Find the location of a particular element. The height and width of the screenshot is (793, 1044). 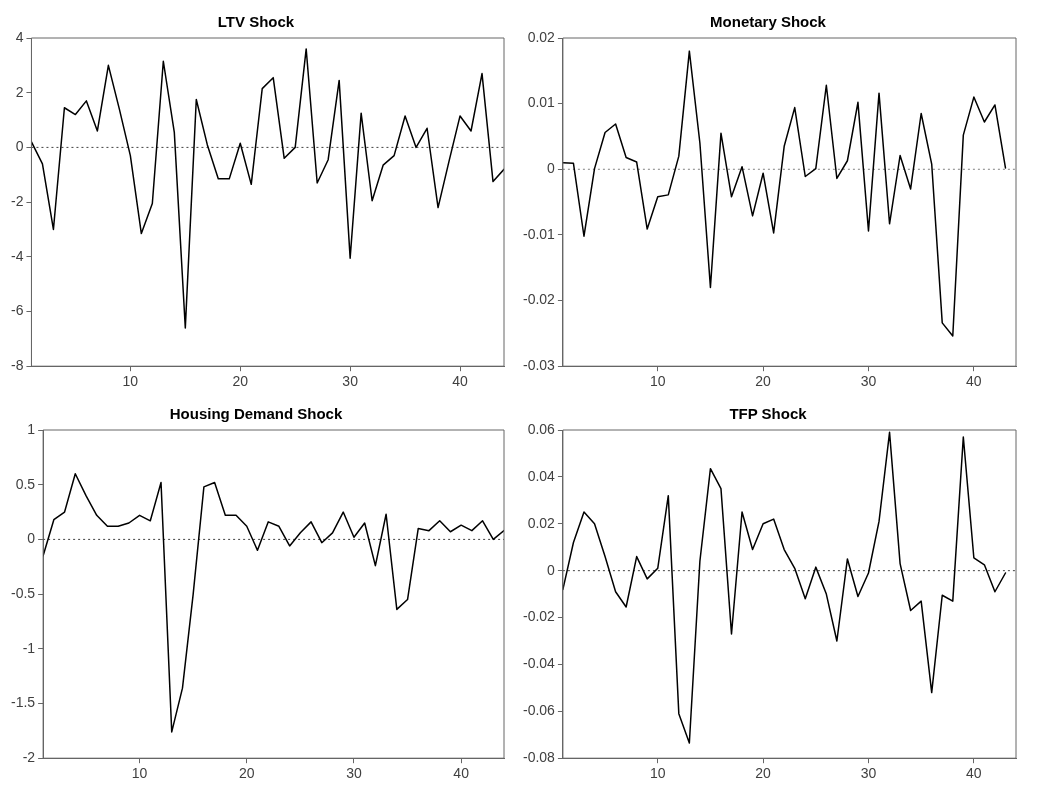

y-tick-label: -0.04 is located at coordinates (539, 663).